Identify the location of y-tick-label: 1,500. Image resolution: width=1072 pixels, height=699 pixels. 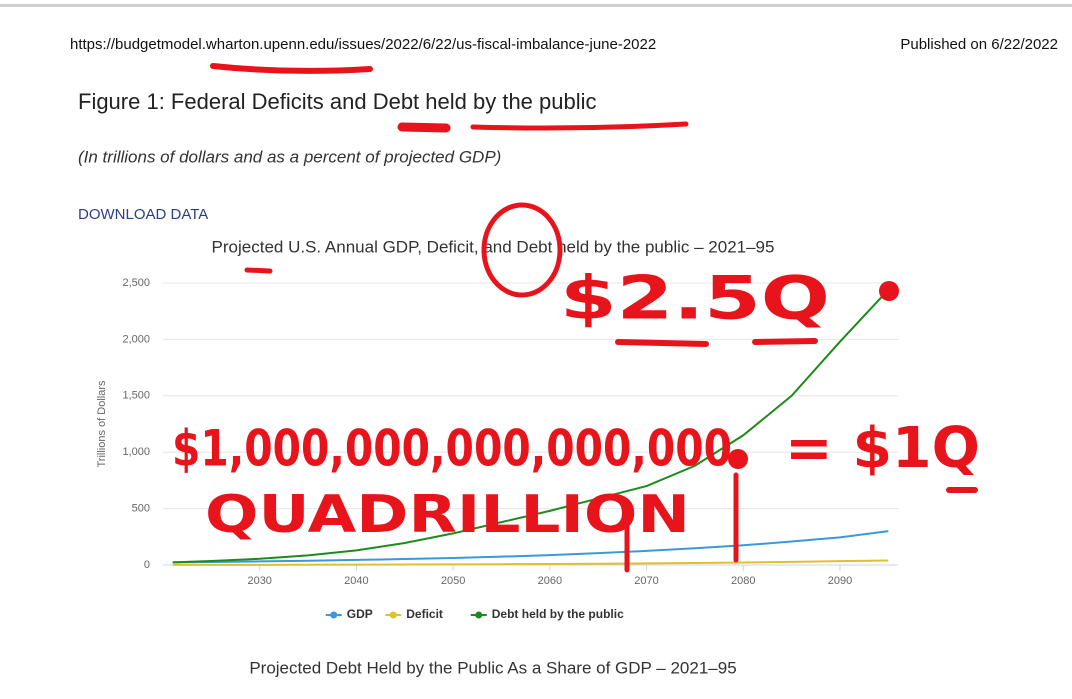
(136, 396).